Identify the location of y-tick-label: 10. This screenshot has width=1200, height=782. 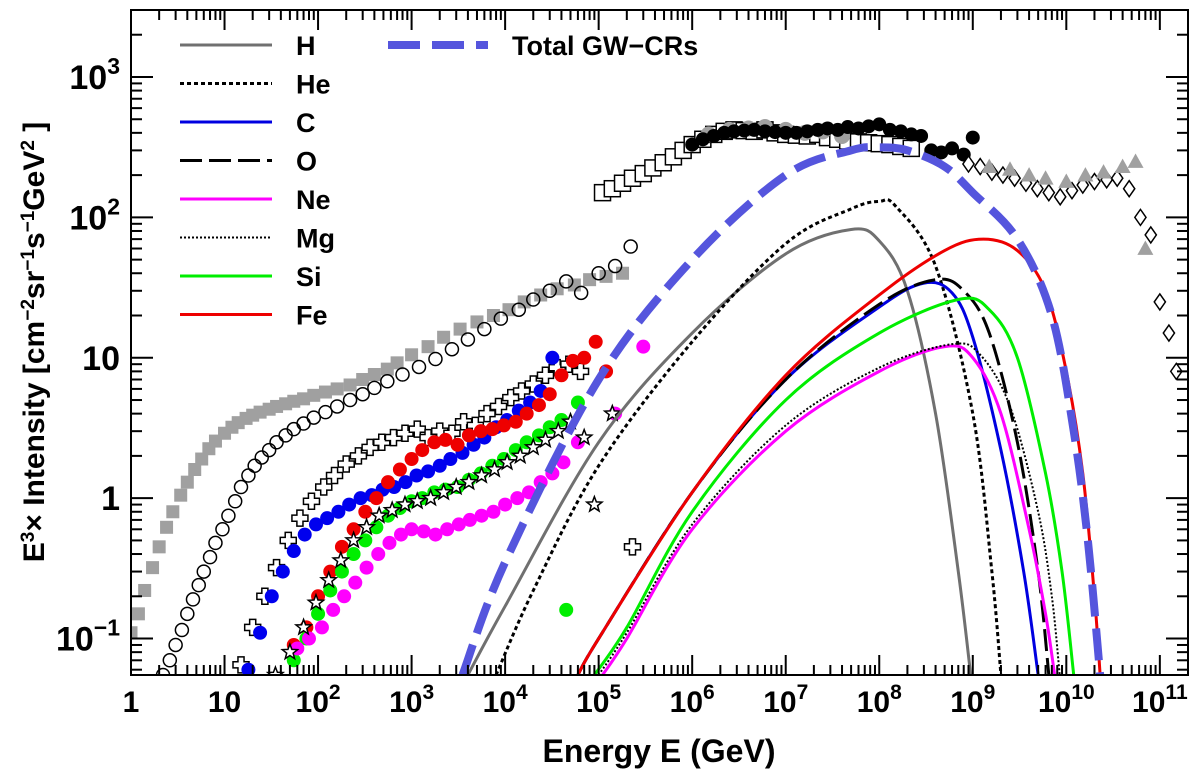
(101, 359).